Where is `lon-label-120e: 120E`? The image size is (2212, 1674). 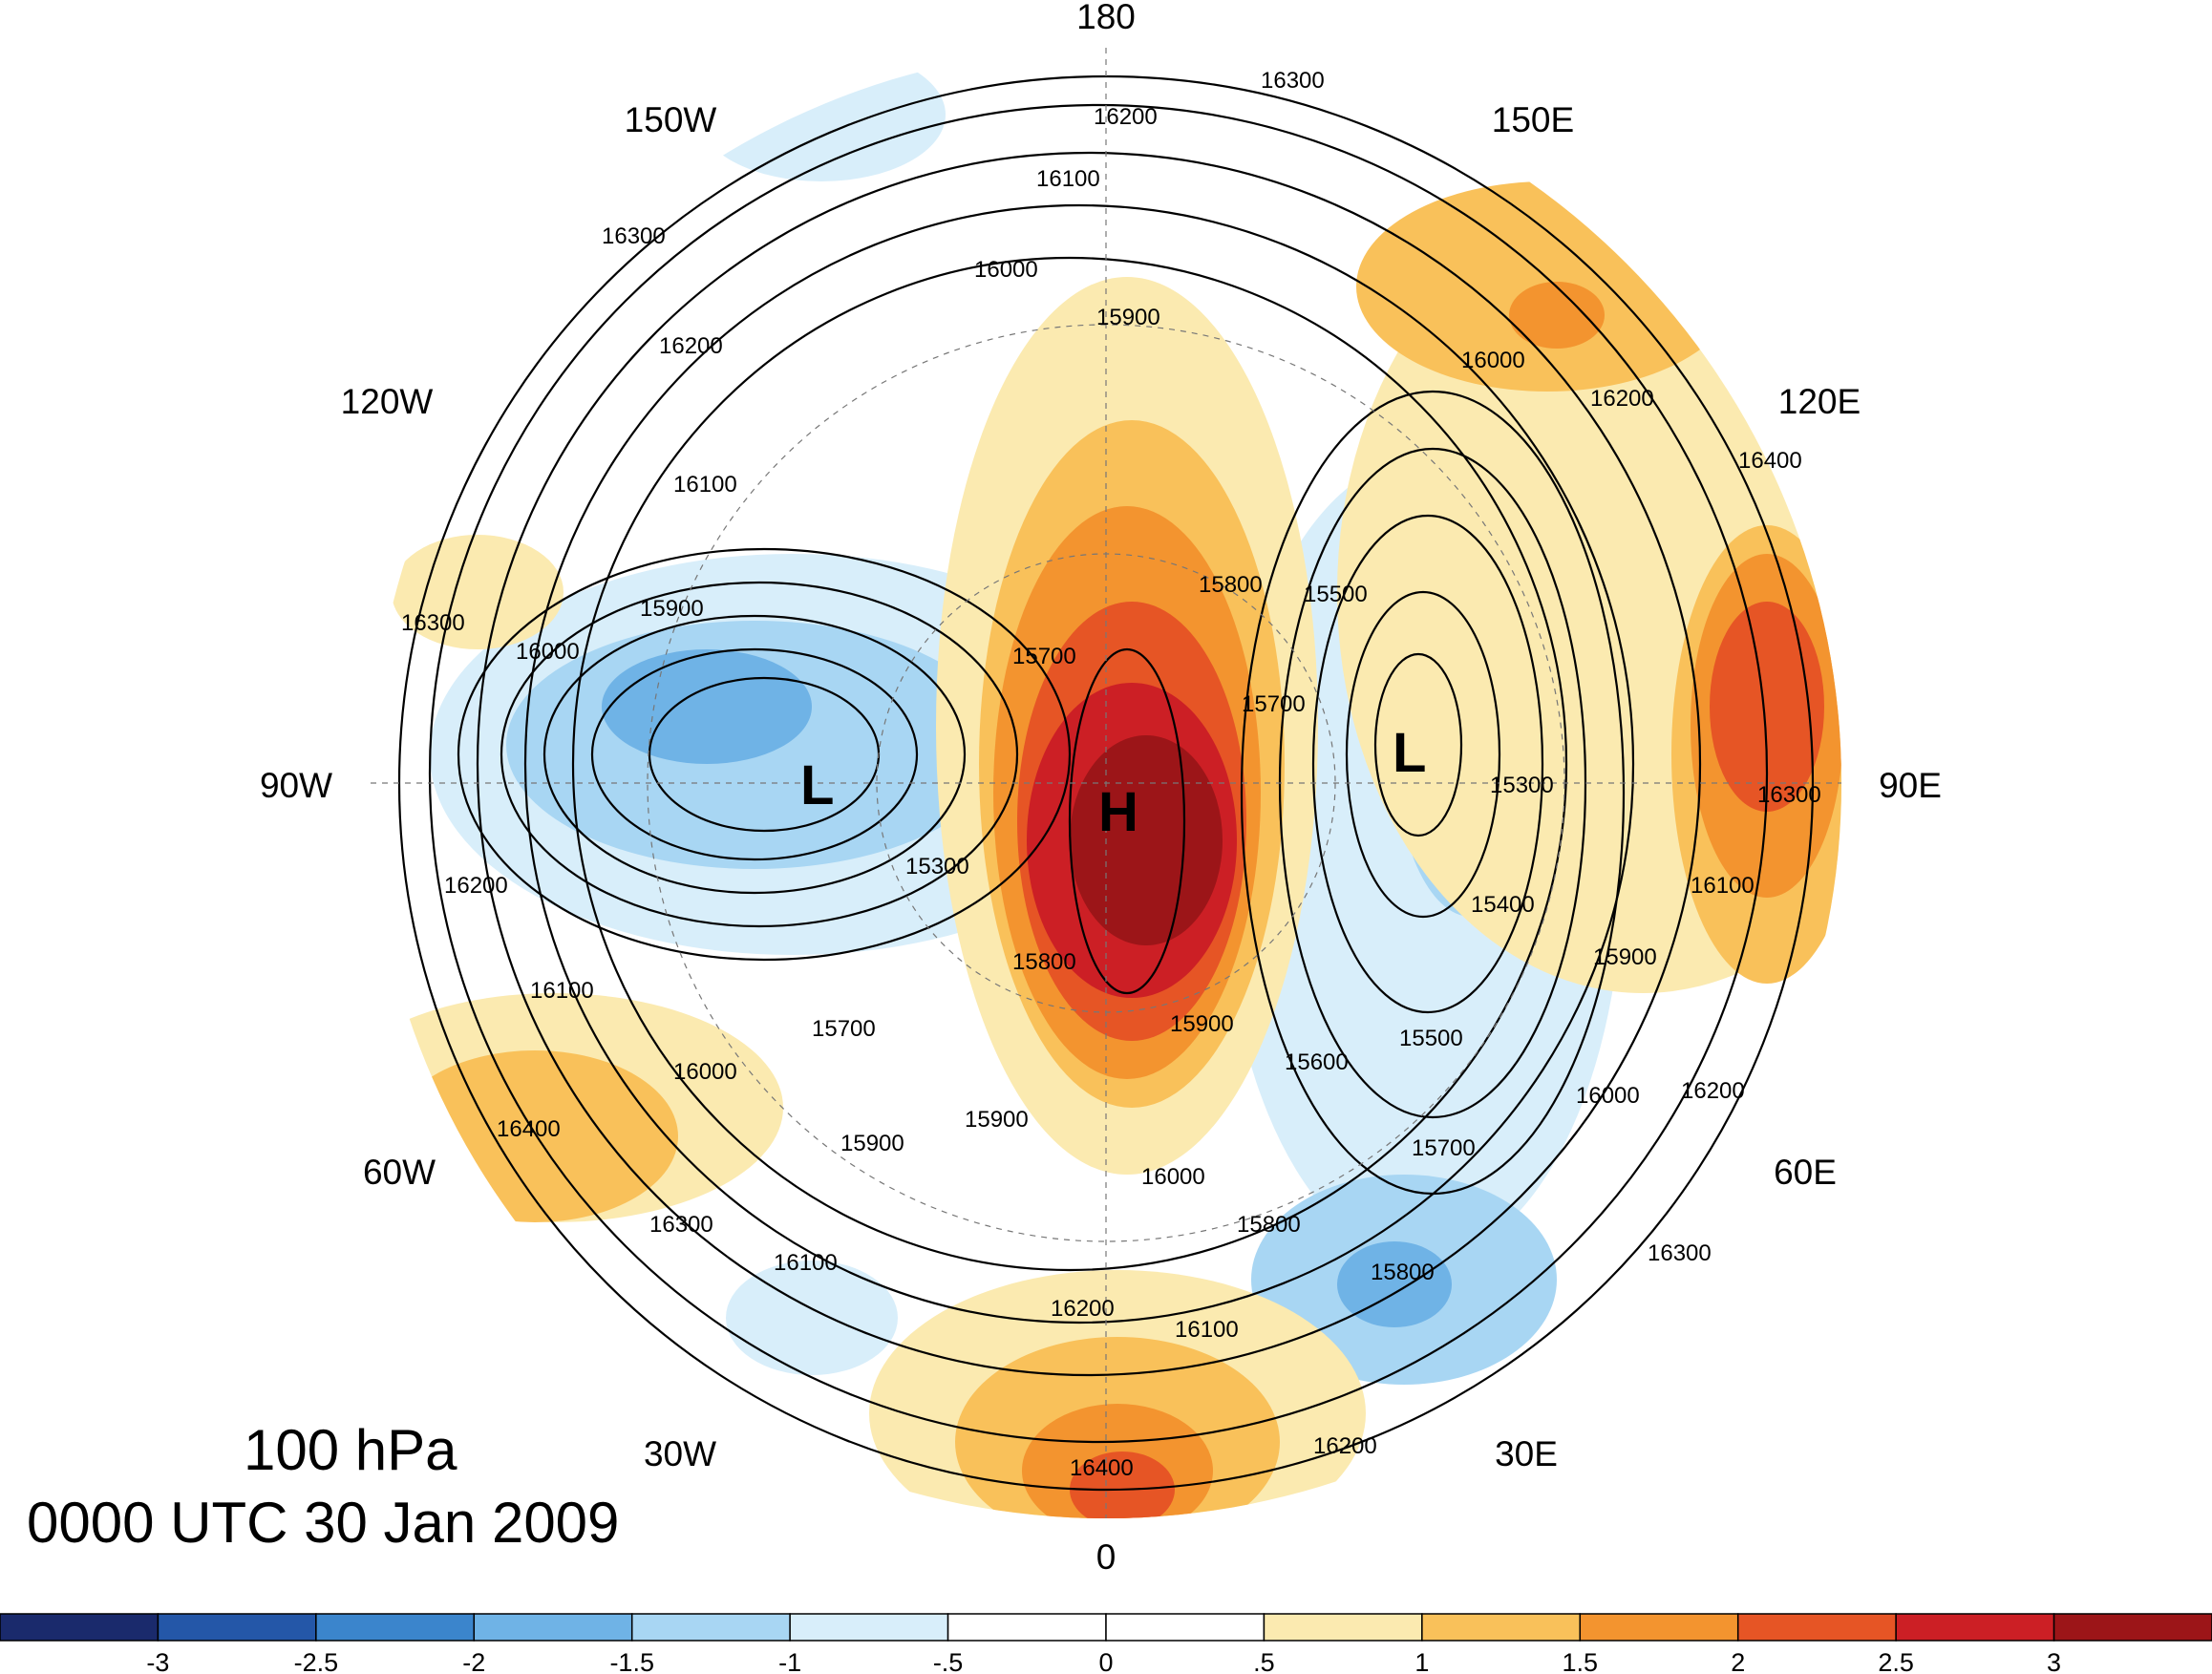 lon-label-120e: 120E is located at coordinates (1819, 401).